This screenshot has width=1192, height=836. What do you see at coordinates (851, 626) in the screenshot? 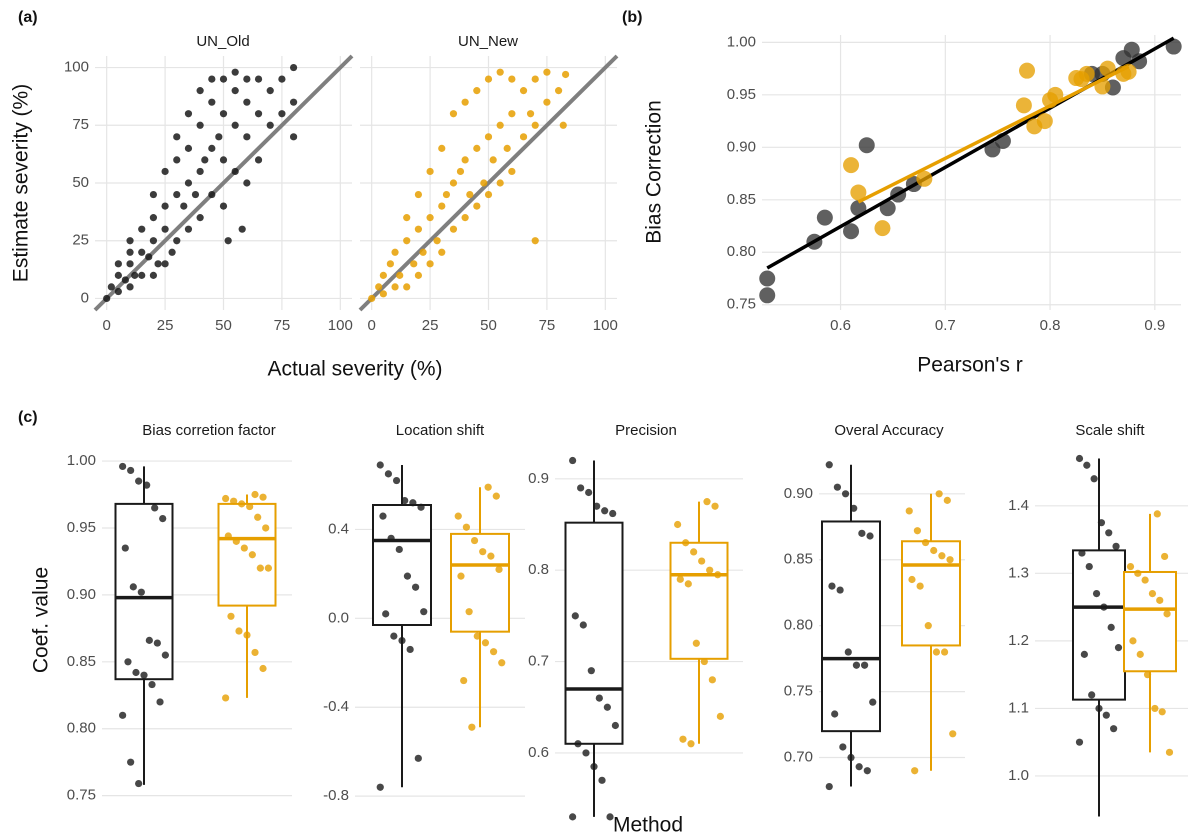
I see `box` at bounding box center [851, 626].